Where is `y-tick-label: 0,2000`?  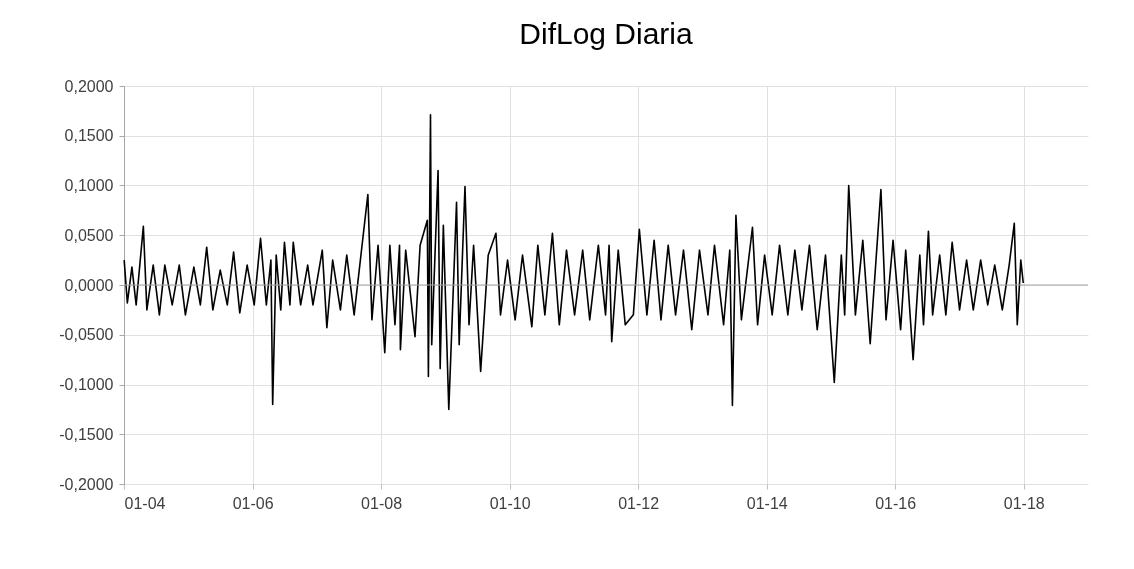
y-tick-label: 0,2000 is located at coordinates (89, 86).